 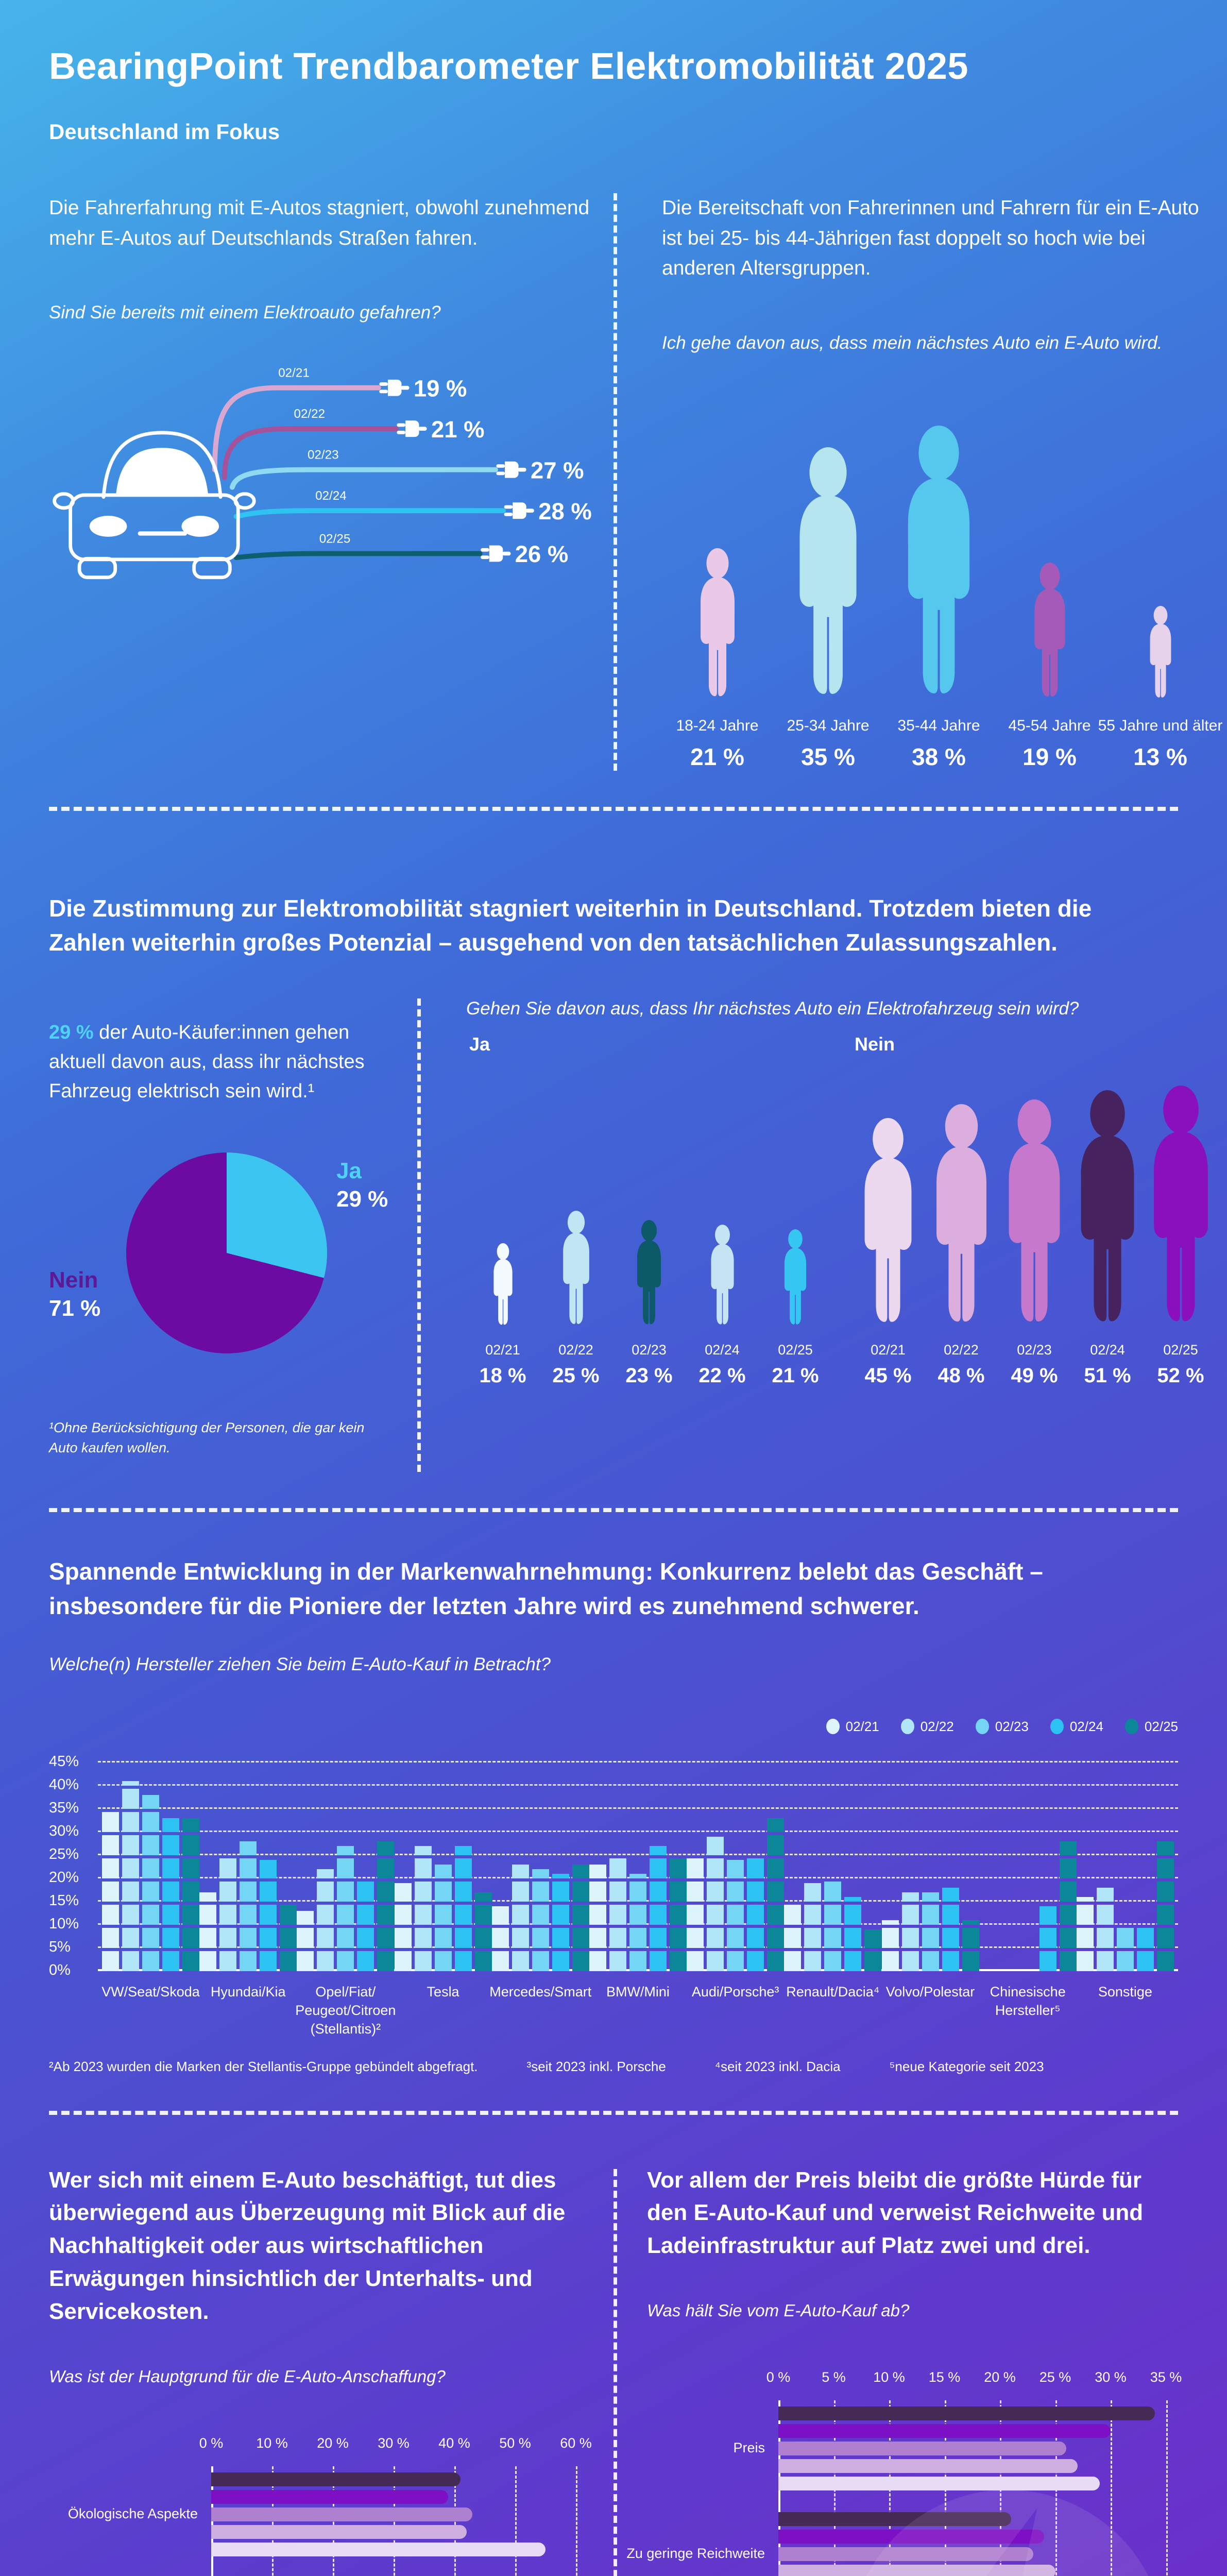 I want to click on bar-group: Hyundai/Kia, so click(x=248, y=1880).